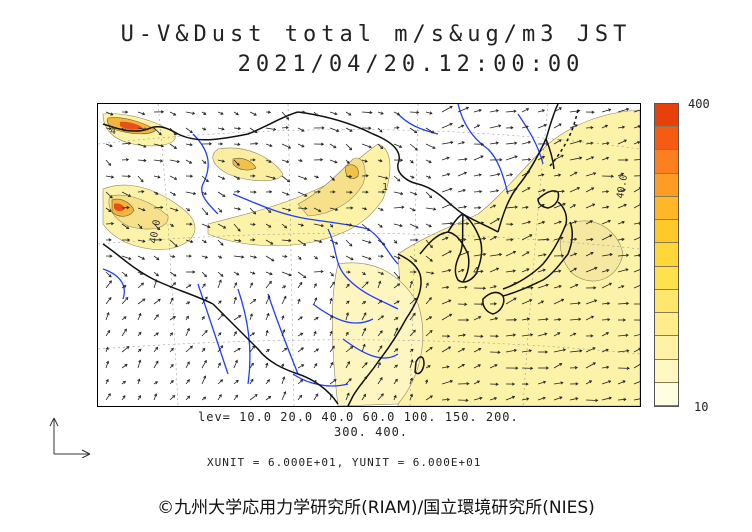  I want to click on graticule-line, so click(369, 139).